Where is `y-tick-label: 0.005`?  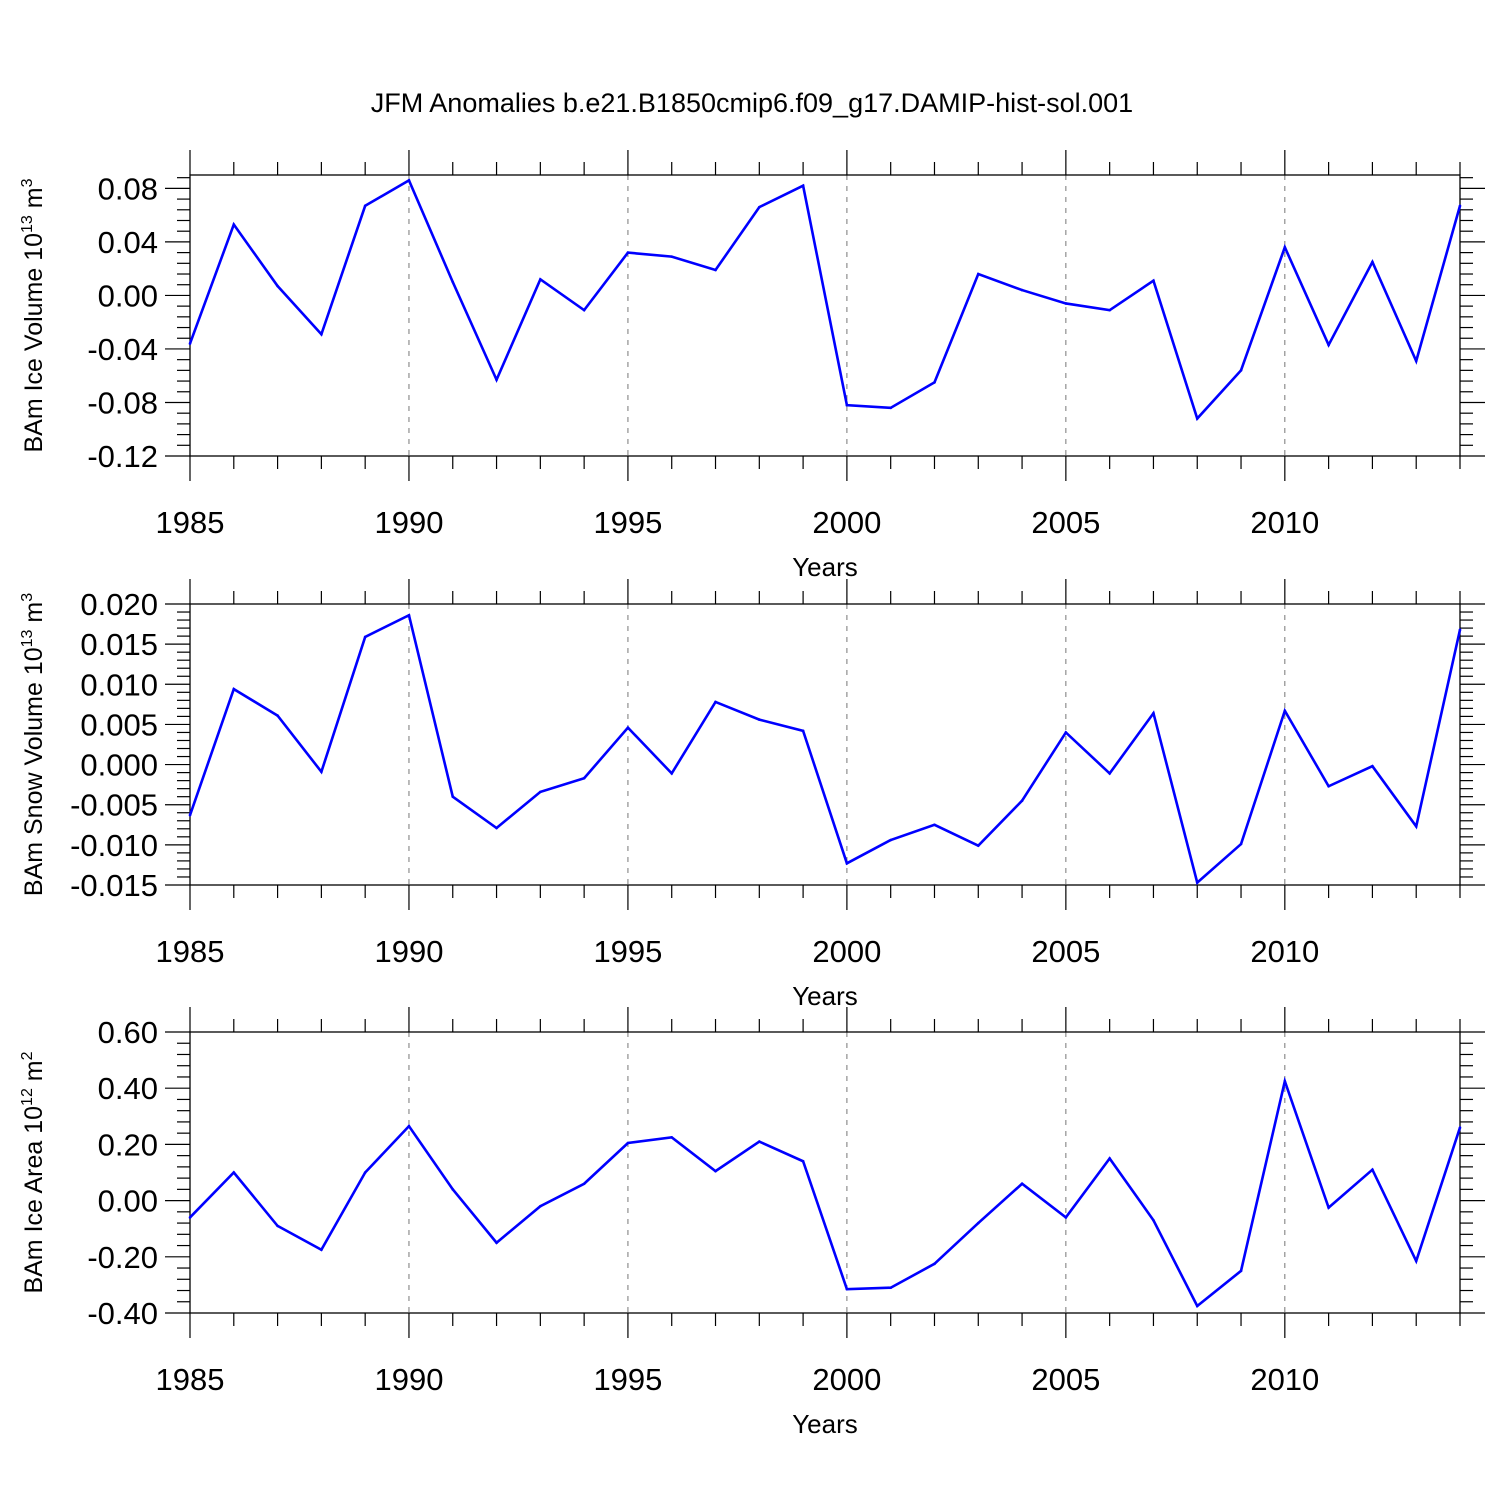
y-tick-label: 0.005 is located at coordinates (119, 724).